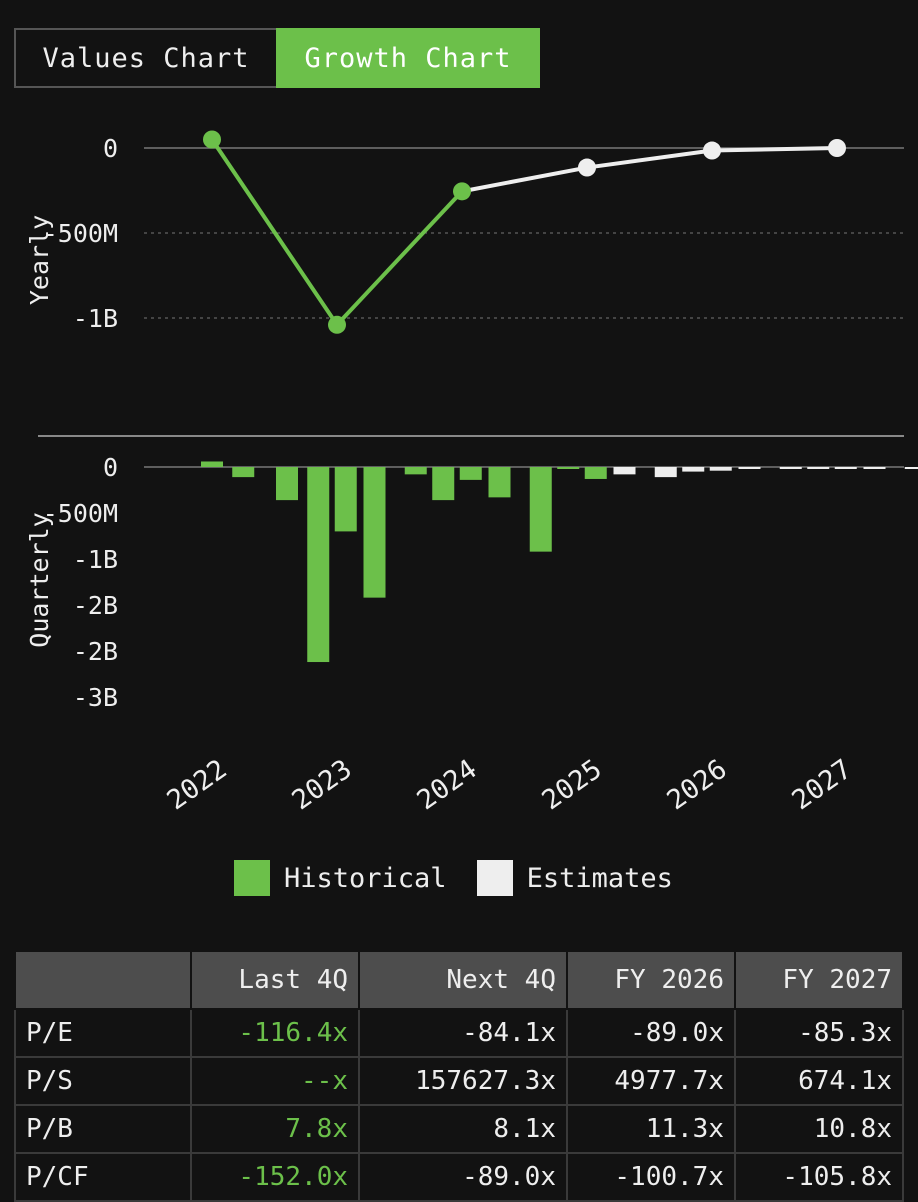 This screenshot has height=1202, width=918. I want to click on chart-tabs: Values Chart Growth Chart, so click(277, 58).